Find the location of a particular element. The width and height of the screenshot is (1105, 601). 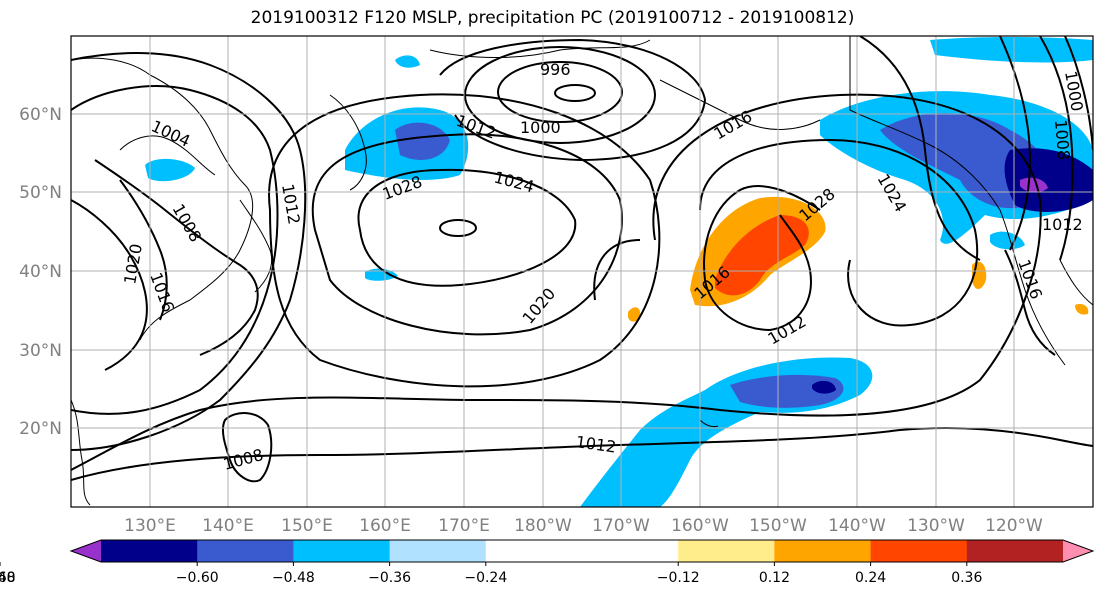

colorbar-outline is located at coordinates (582, 551).